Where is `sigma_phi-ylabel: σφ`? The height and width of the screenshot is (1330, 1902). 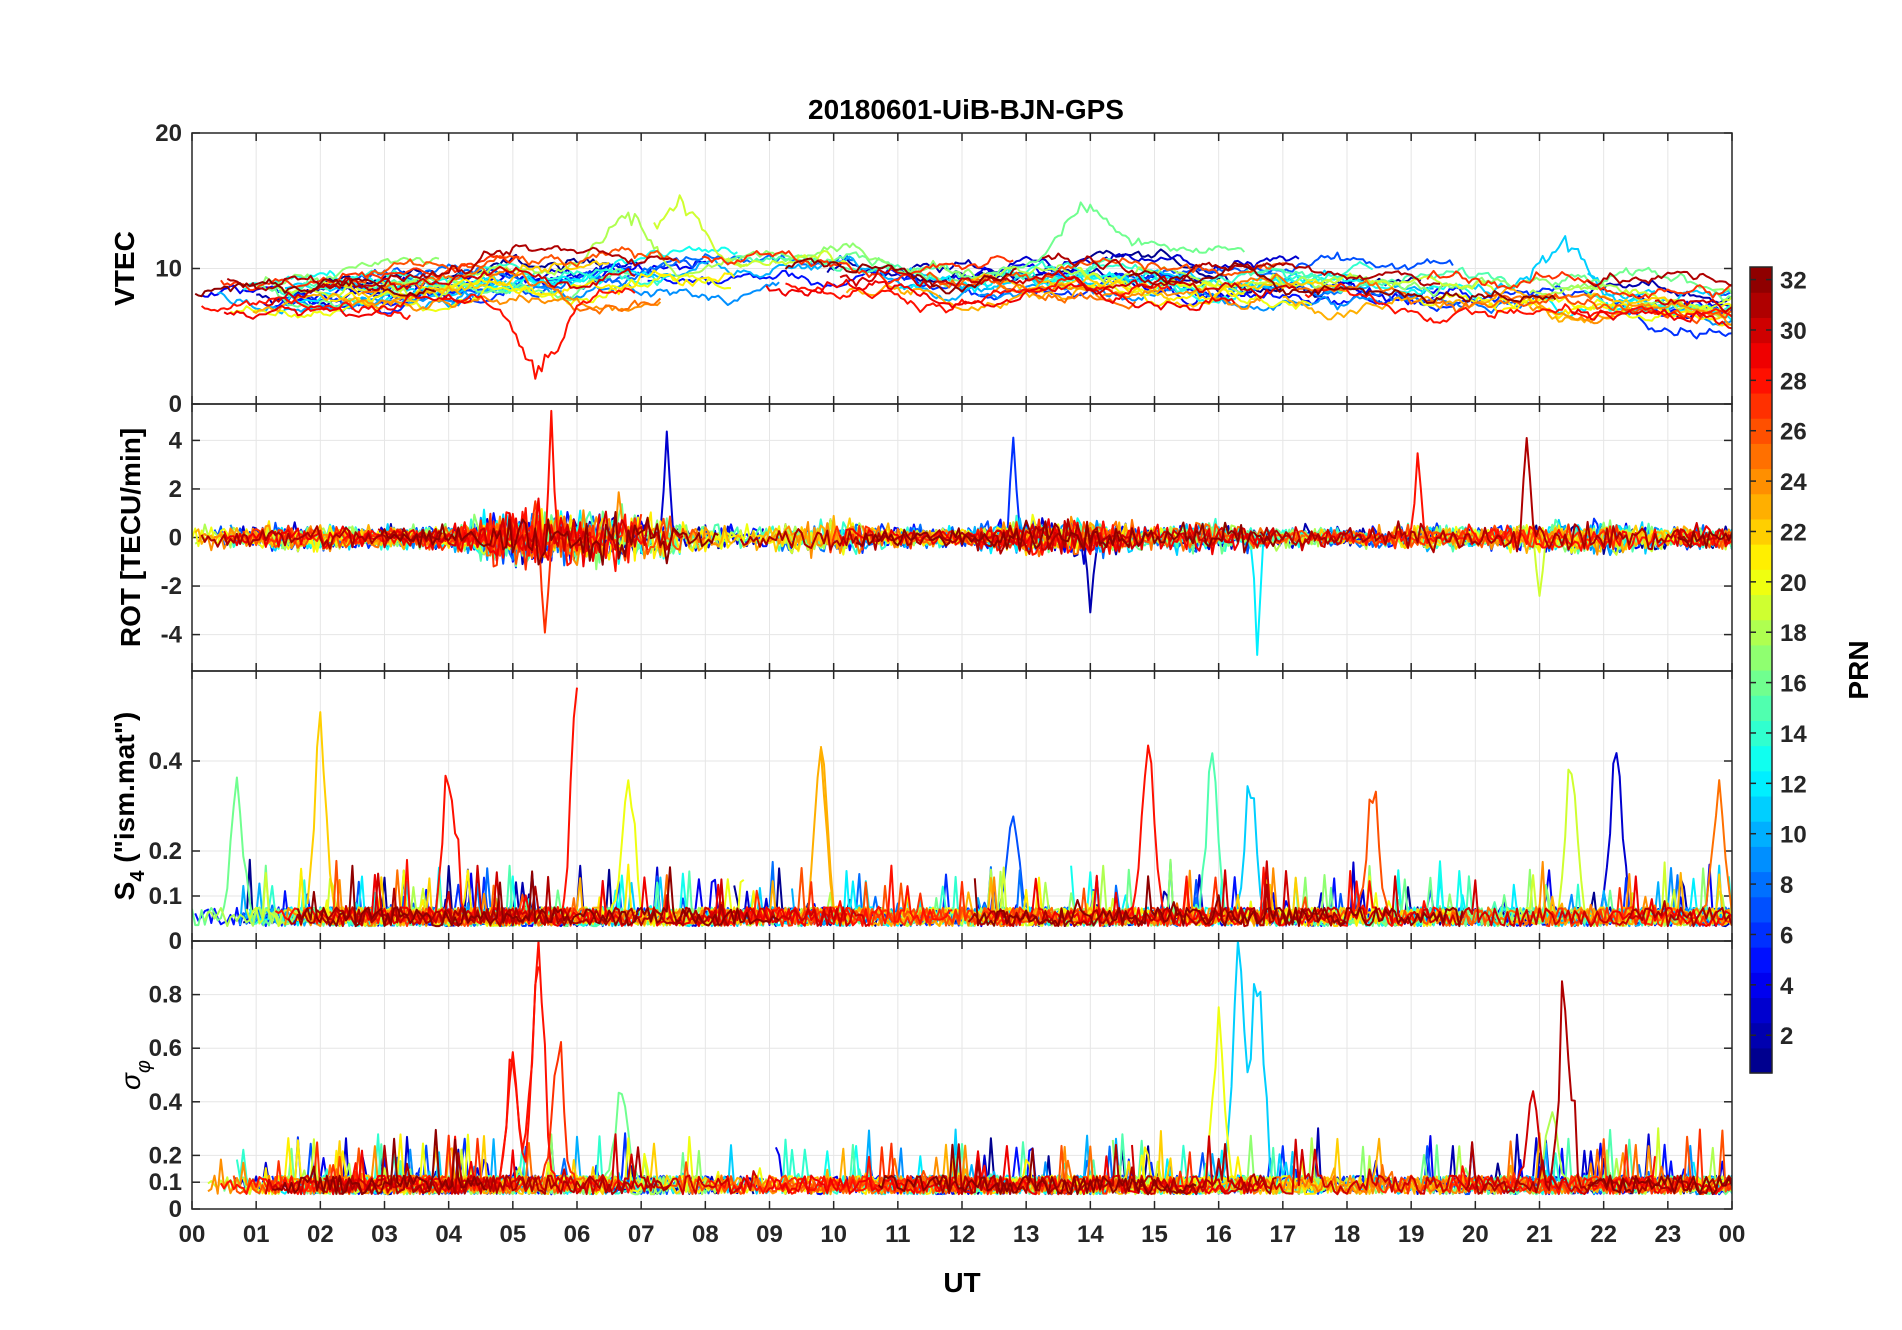
sigma_phi-ylabel: σφ is located at coordinates (135, 1075).